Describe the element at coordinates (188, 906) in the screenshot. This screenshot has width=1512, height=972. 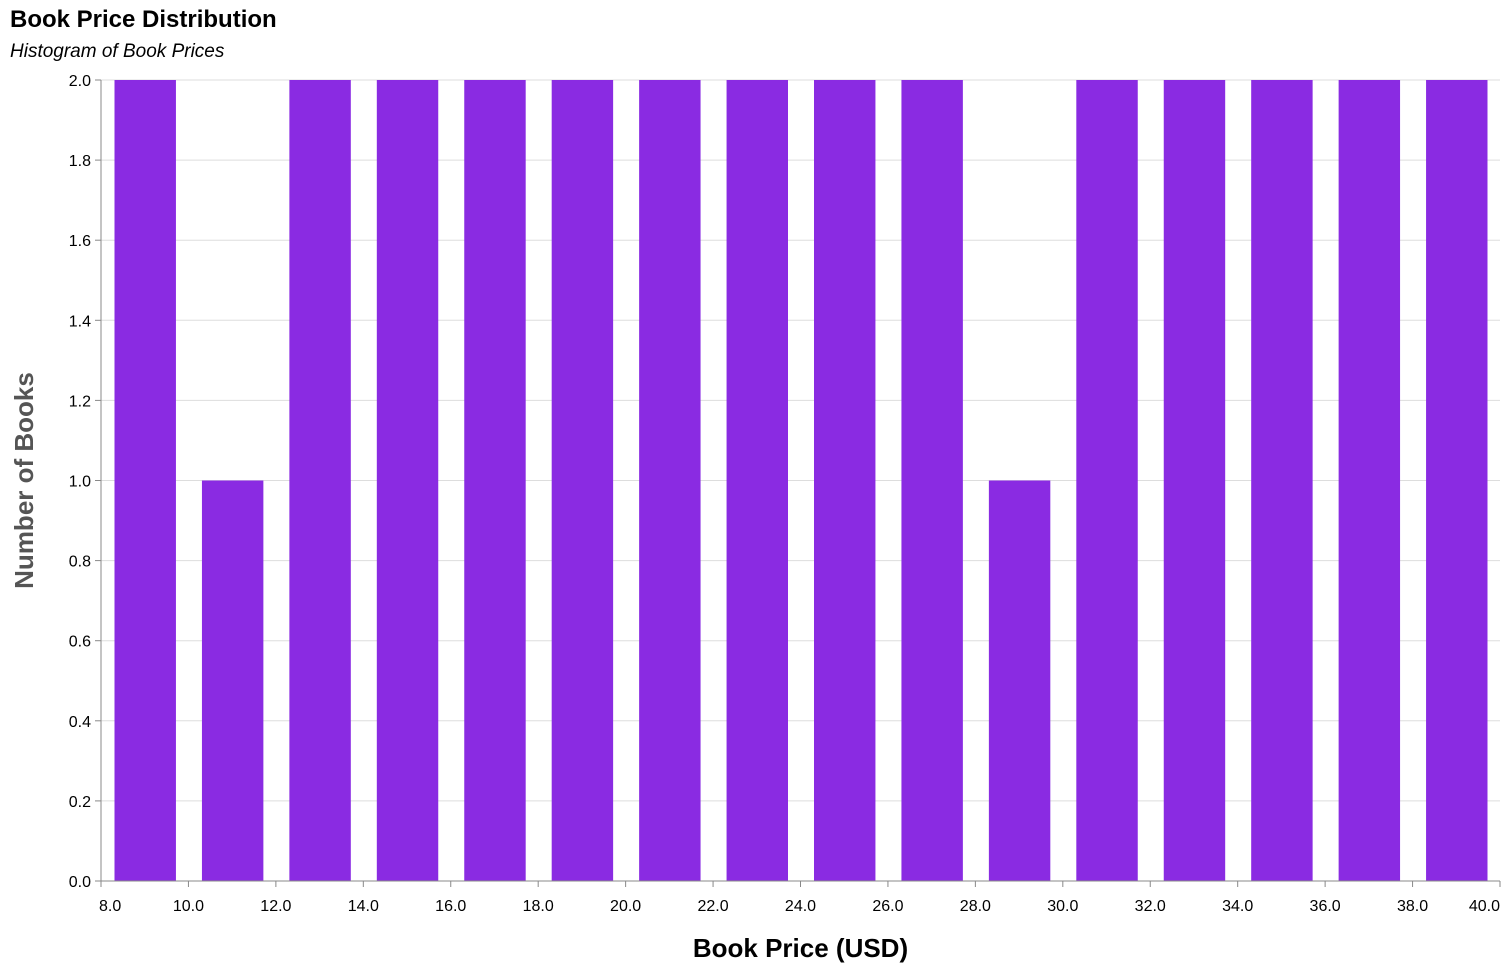
I see `x-tick-label: 10.0` at that location.